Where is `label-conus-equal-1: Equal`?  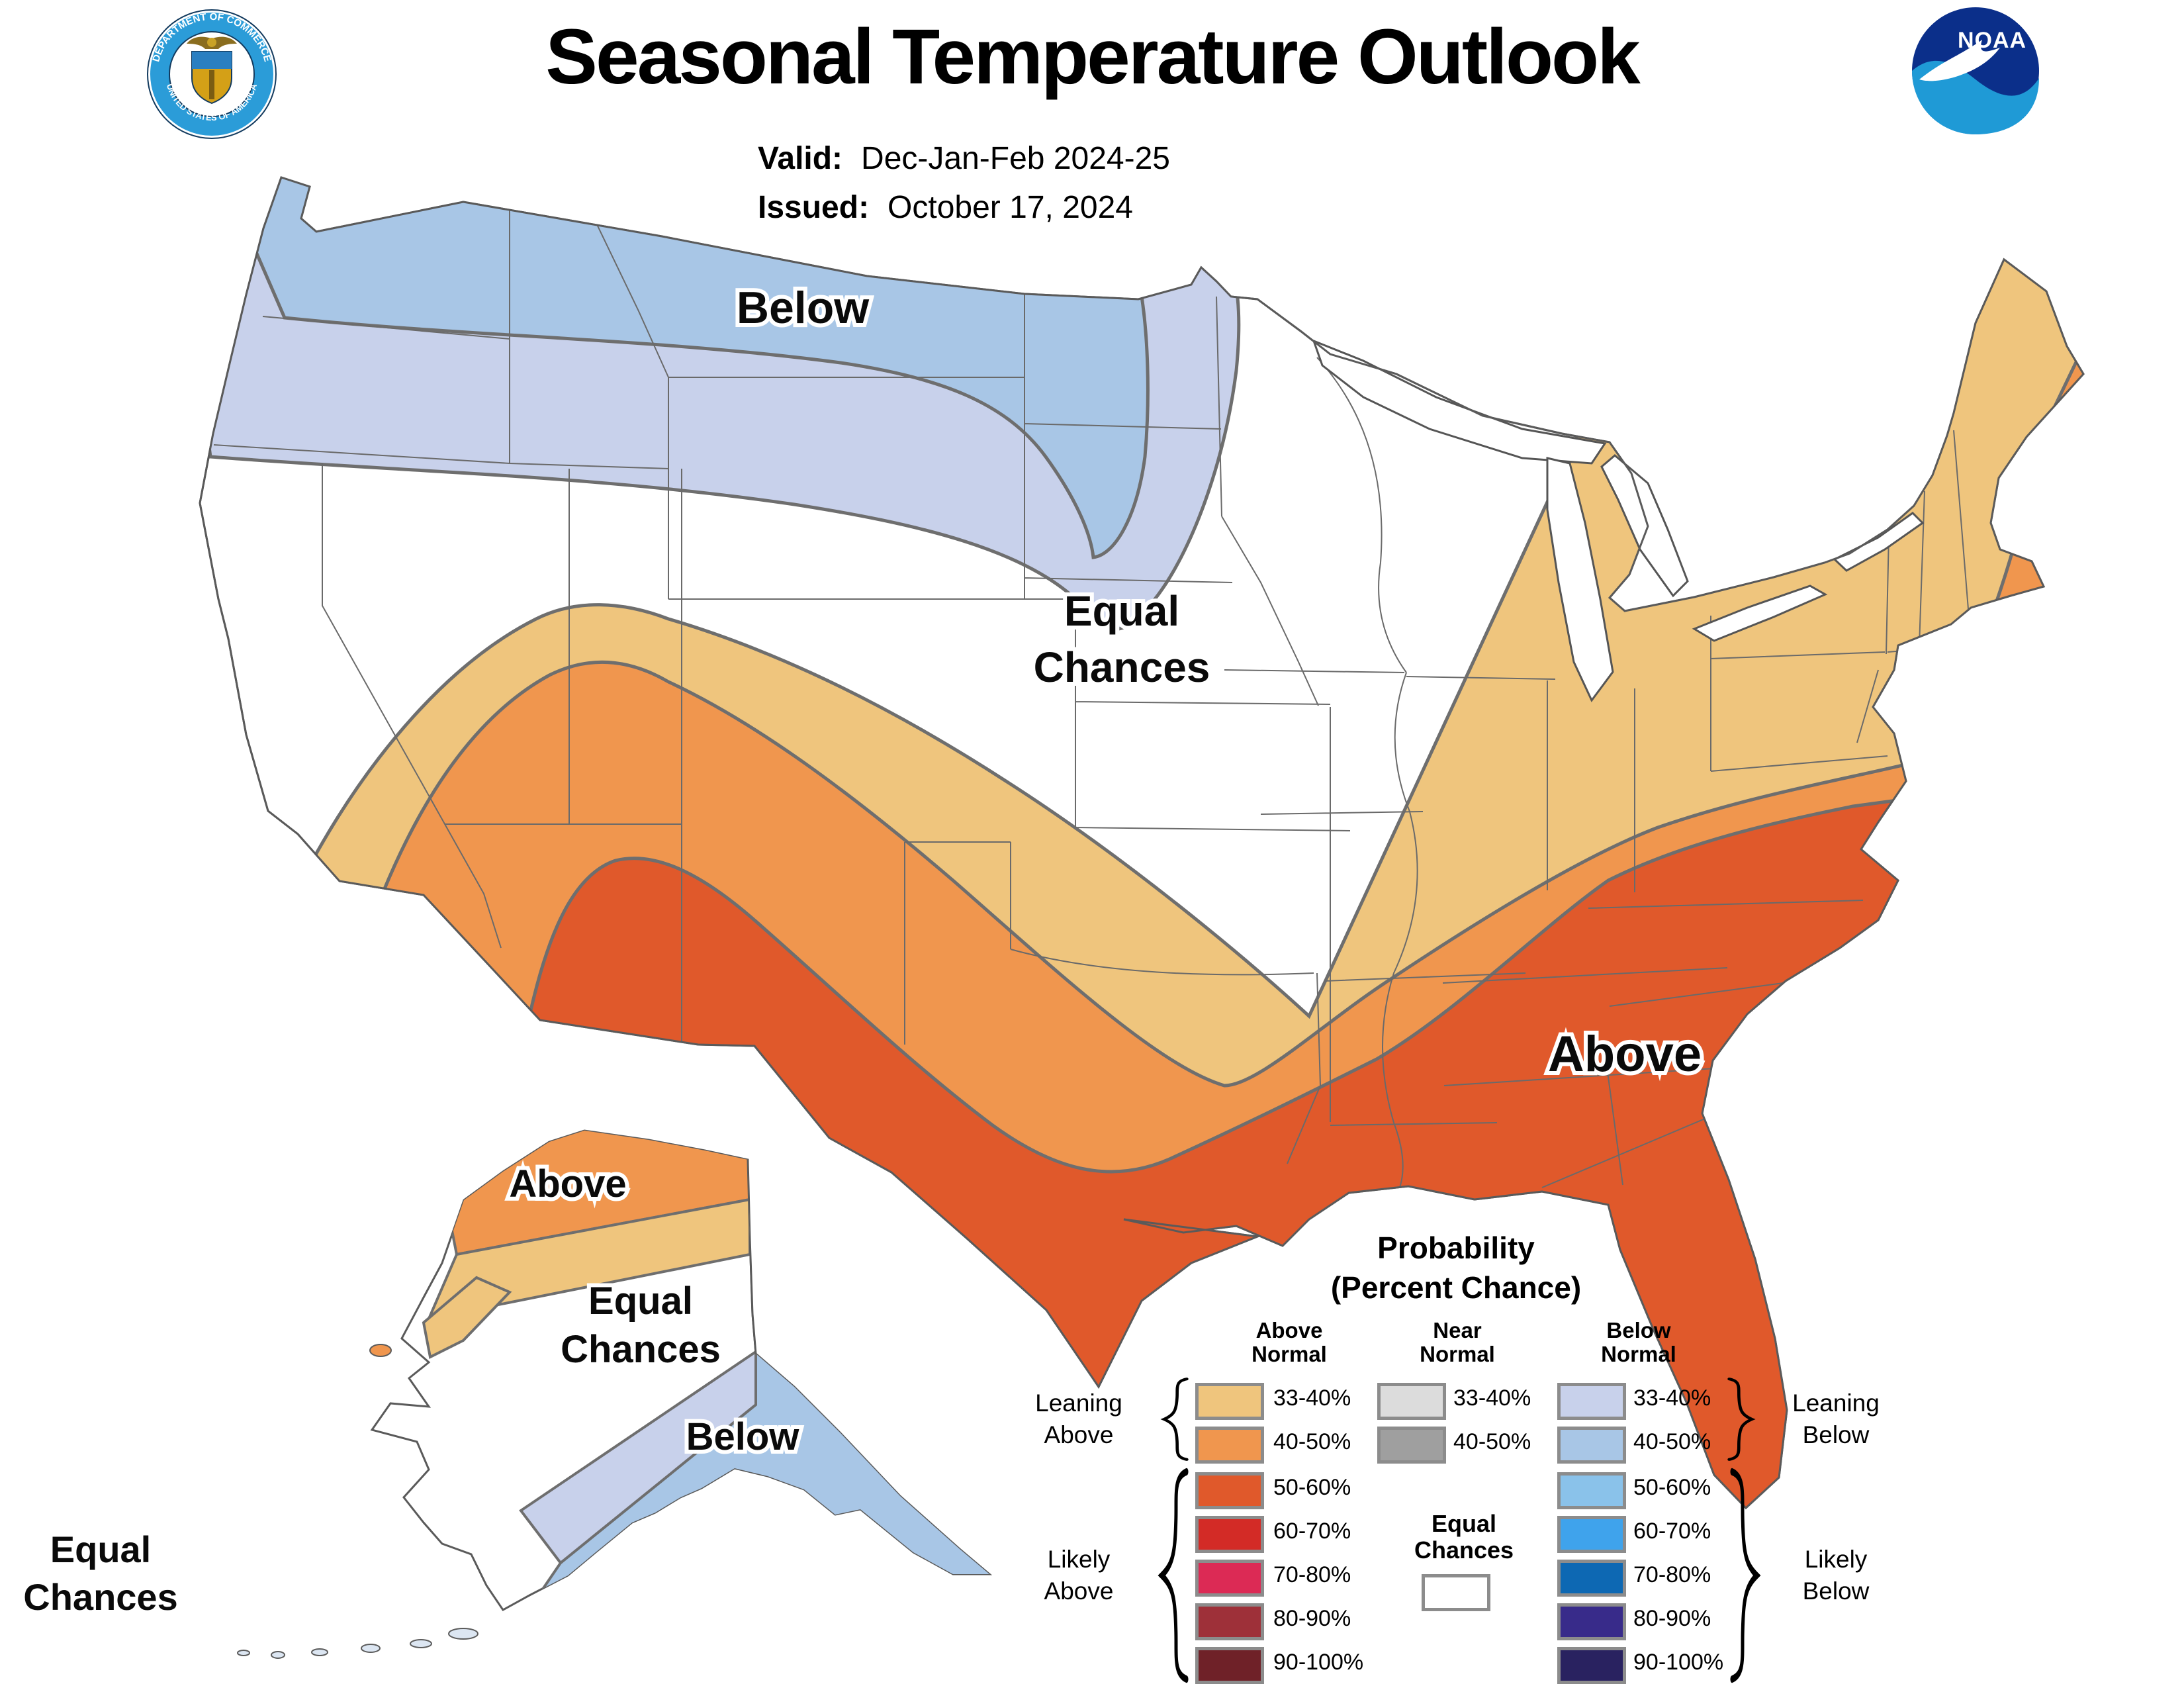 label-conus-equal-1: Equal is located at coordinates (1121, 611).